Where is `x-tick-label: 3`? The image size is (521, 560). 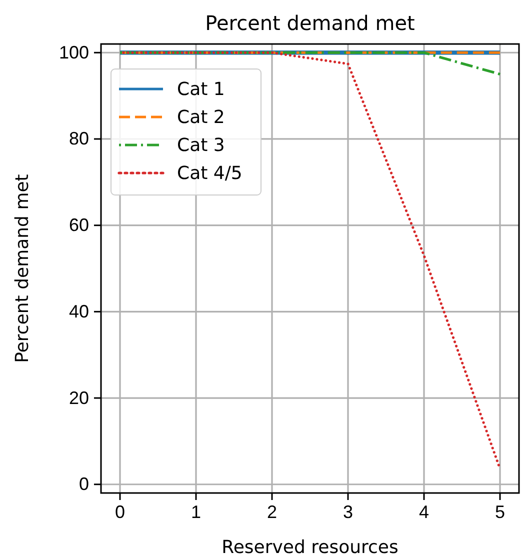
x-tick-label: 3 is located at coordinates (348, 512).